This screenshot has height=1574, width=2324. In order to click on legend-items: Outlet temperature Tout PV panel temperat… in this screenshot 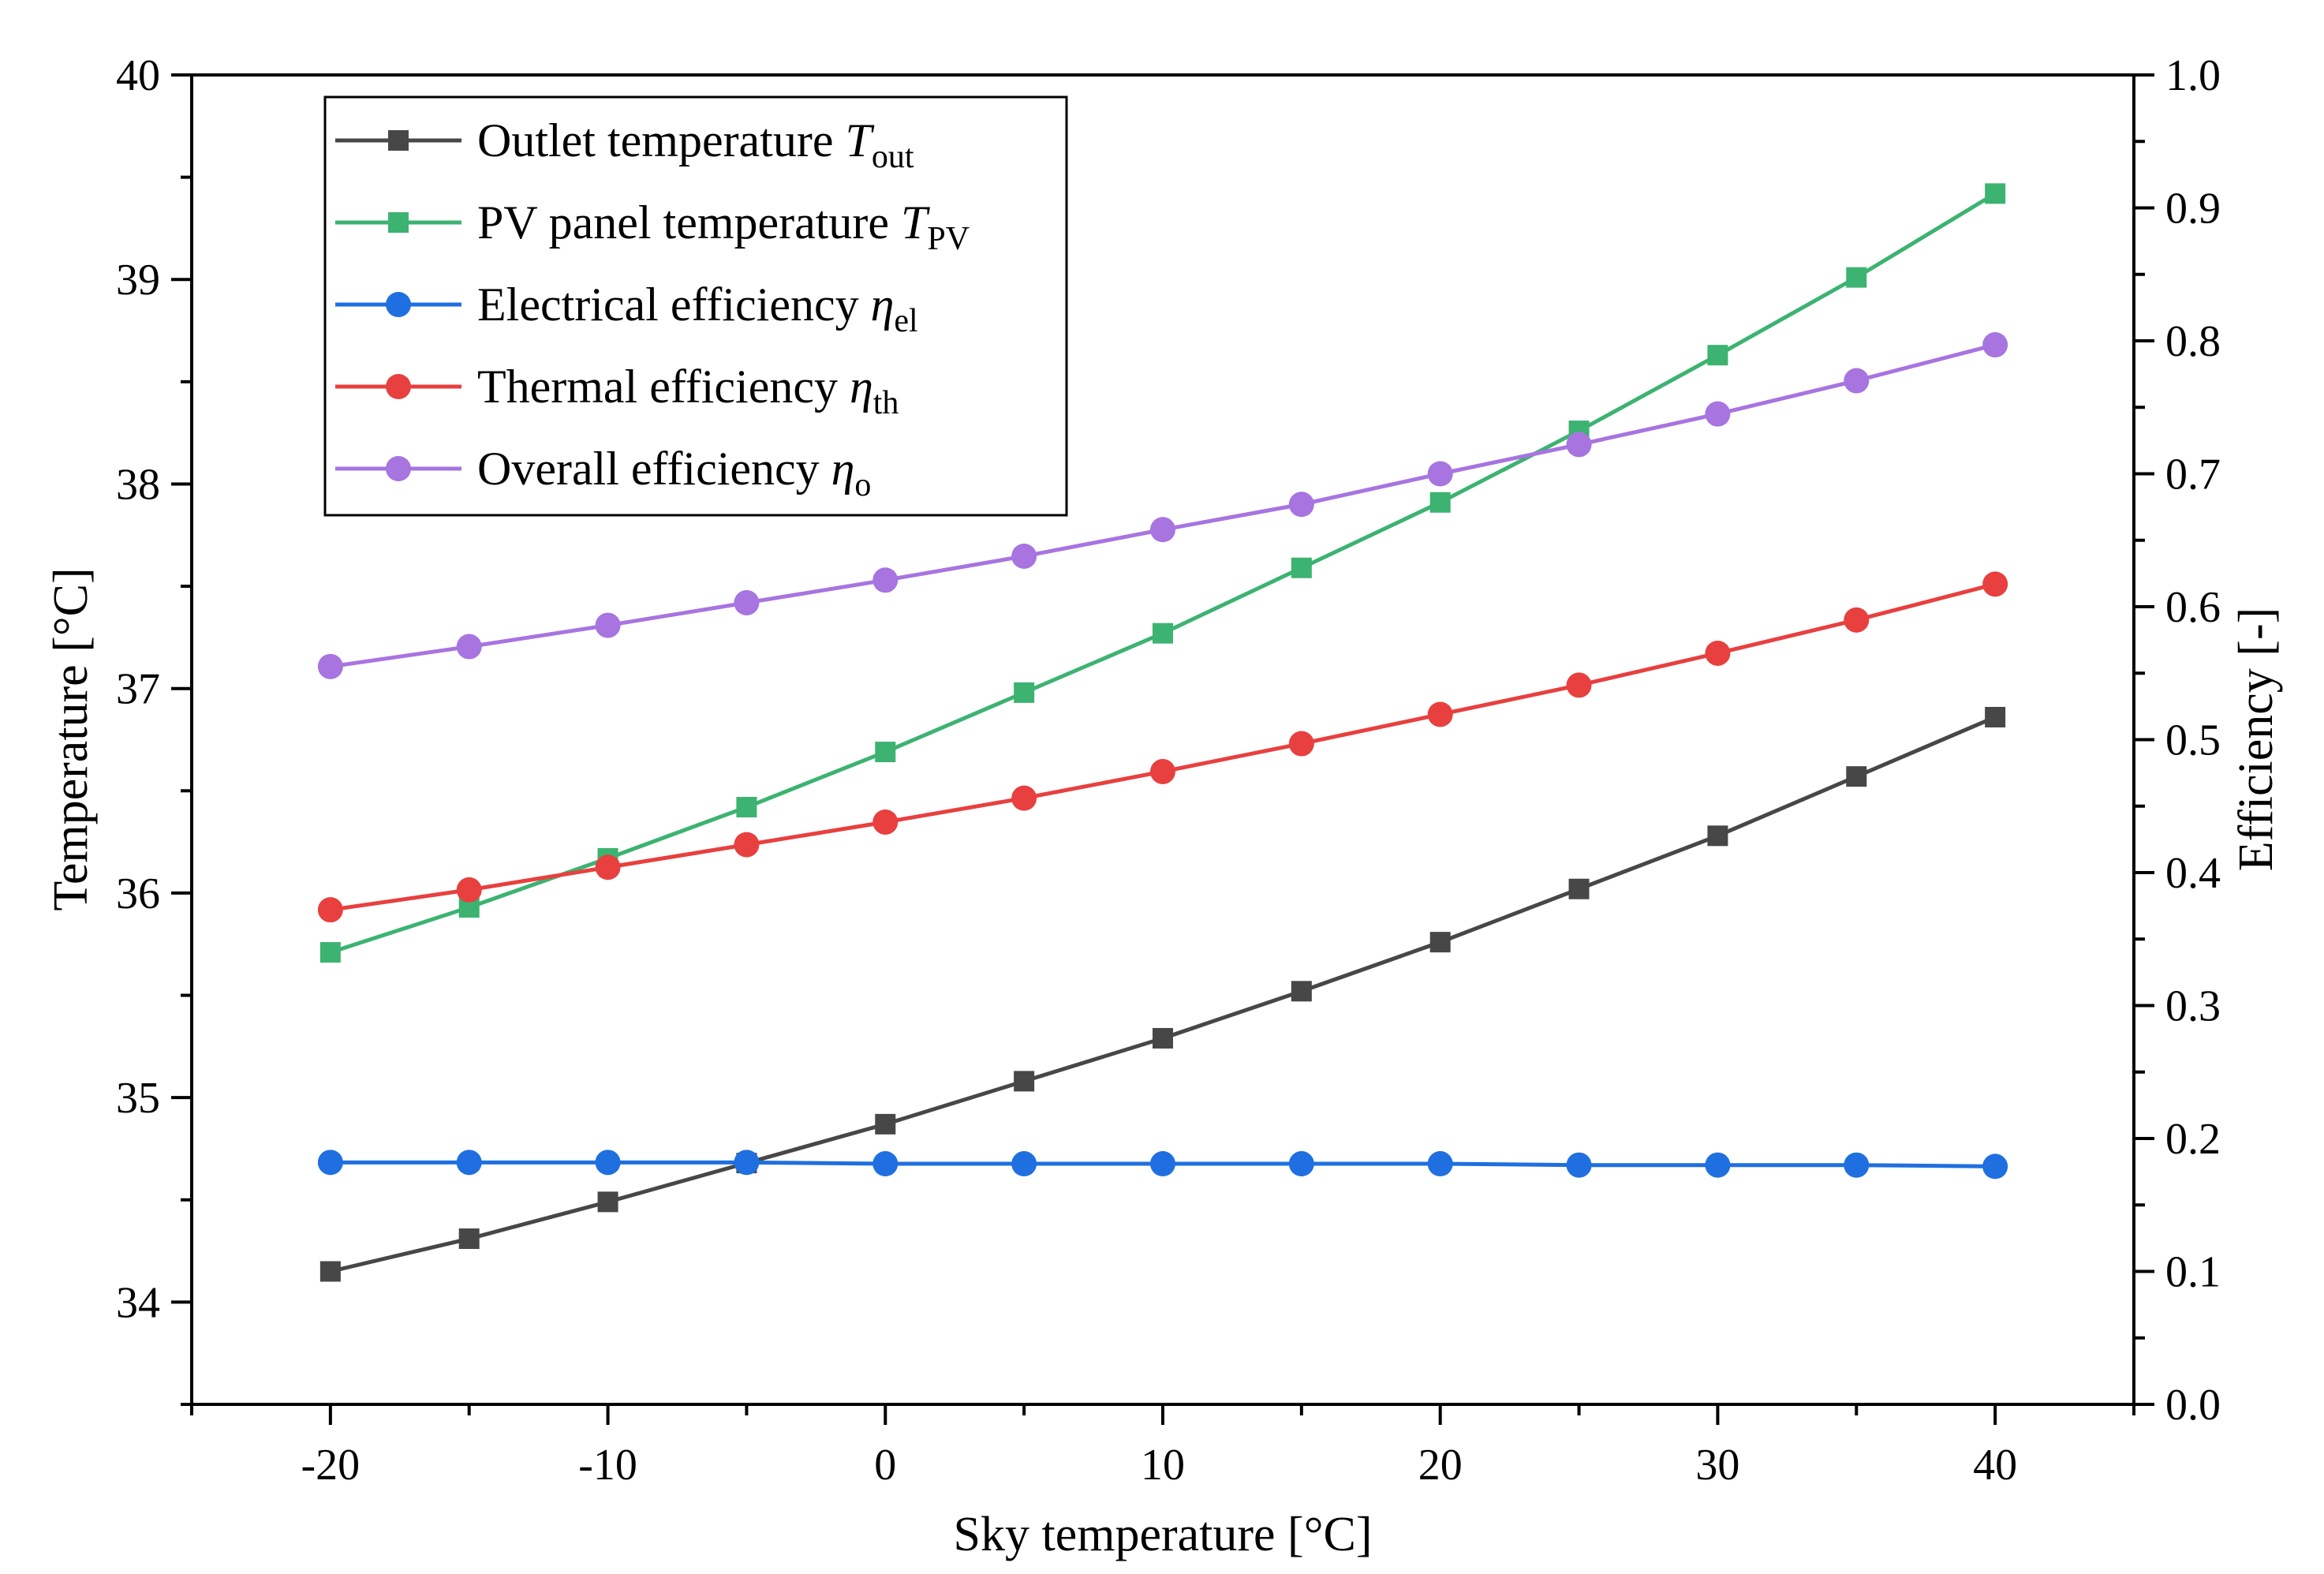, I will do `click(653, 308)`.